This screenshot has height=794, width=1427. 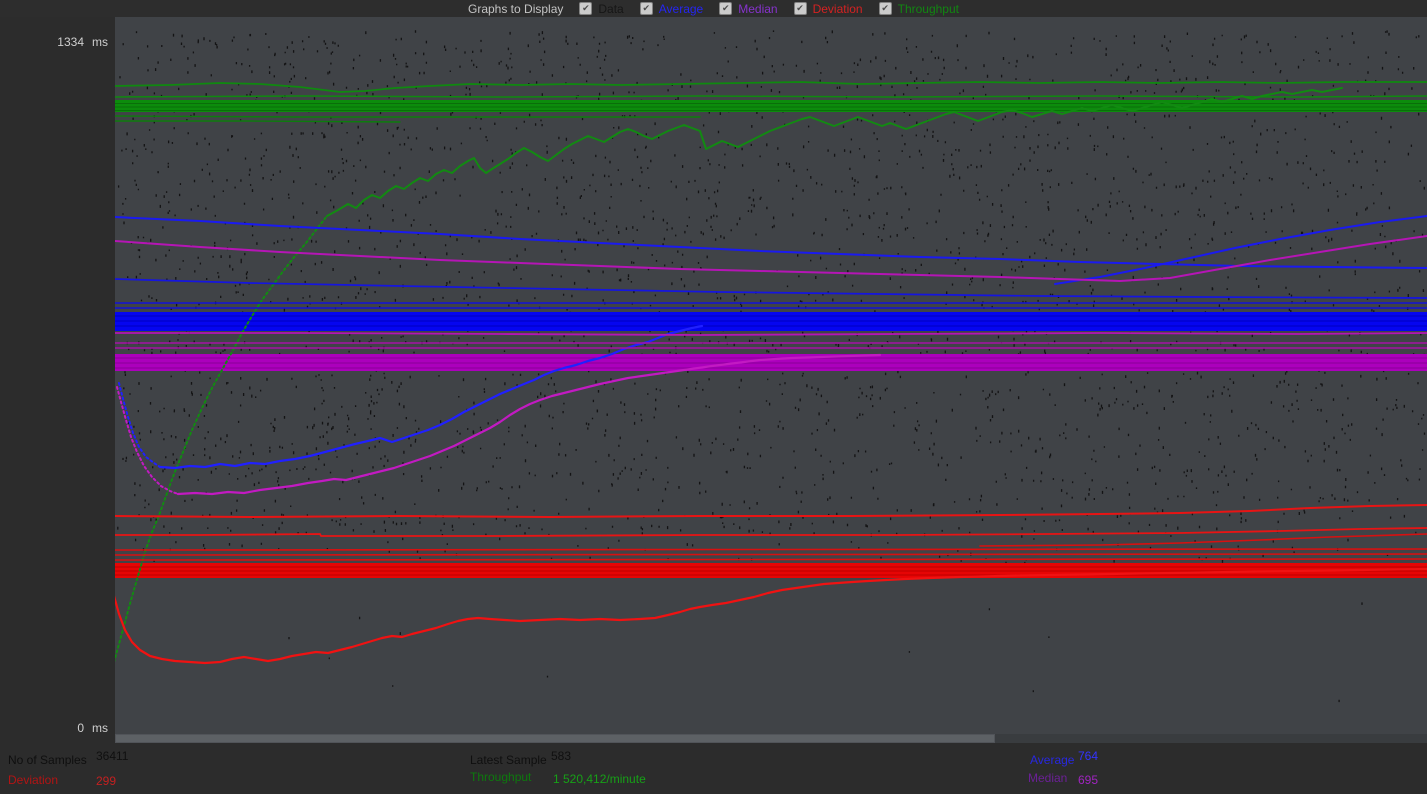 I want to click on series-median-startup-drop, so click(x=147, y=440).